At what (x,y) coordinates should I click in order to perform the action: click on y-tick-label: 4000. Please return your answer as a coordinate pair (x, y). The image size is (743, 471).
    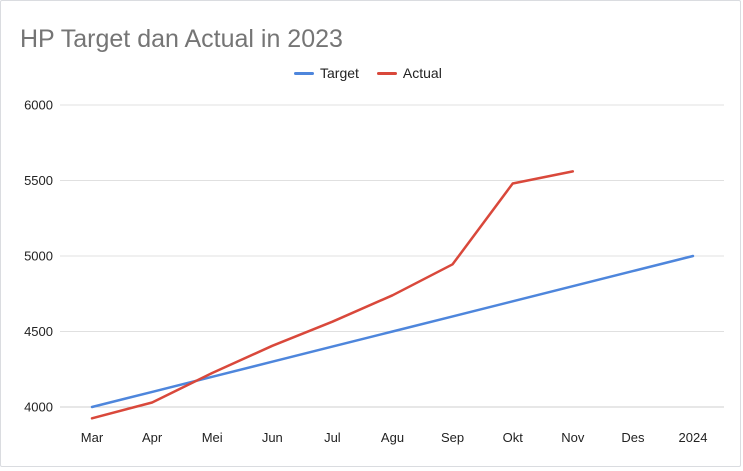
    Looking at the image, I should click on (38, 407).